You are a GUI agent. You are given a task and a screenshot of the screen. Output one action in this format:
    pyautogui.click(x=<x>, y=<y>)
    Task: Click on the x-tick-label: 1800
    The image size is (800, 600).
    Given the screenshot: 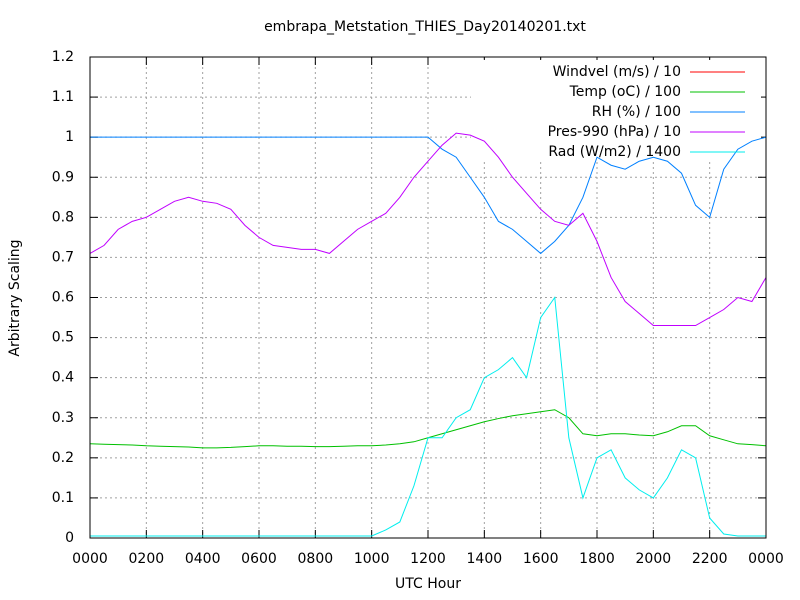 What is the action you would take?
    pyautogui.click(x=597, y=559)
    